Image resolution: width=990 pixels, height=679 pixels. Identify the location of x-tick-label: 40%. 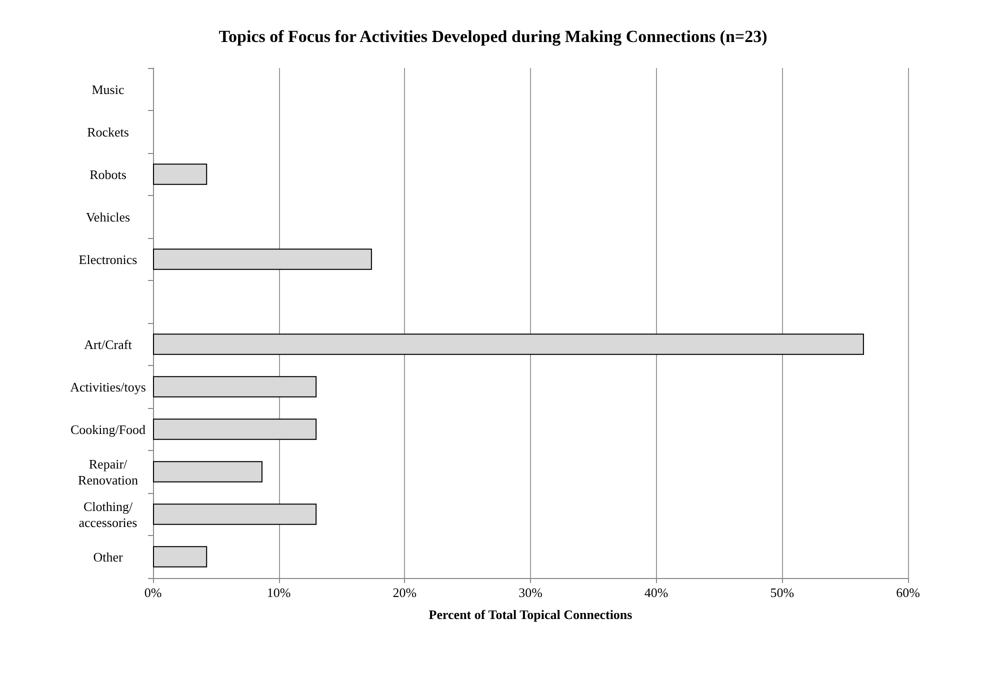
(656, 592).